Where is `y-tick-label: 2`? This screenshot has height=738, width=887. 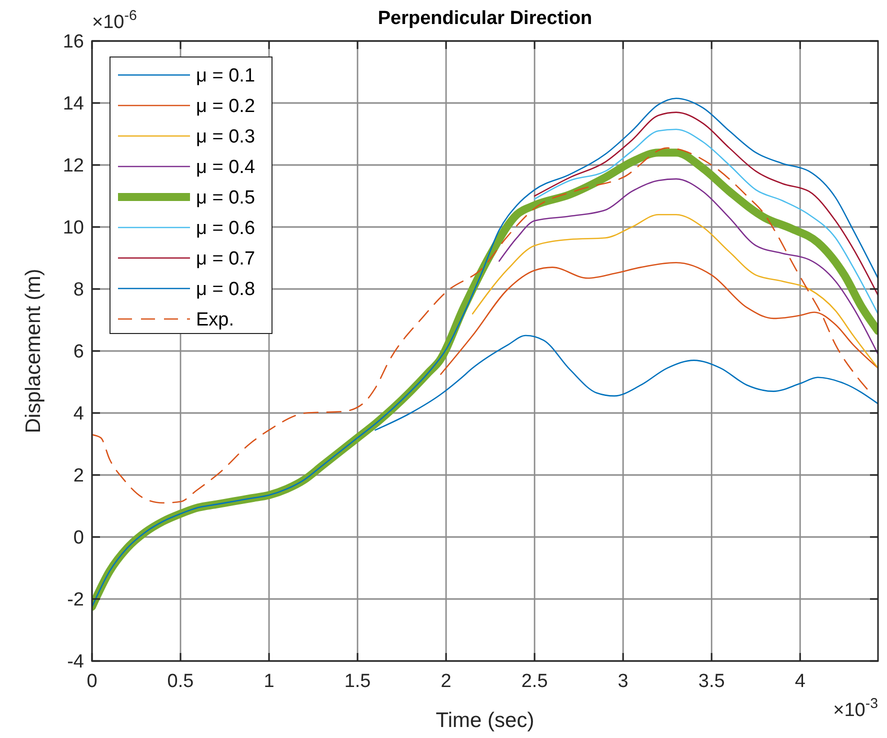
y-tick-label: 2 is located at coordinates (78, 476).